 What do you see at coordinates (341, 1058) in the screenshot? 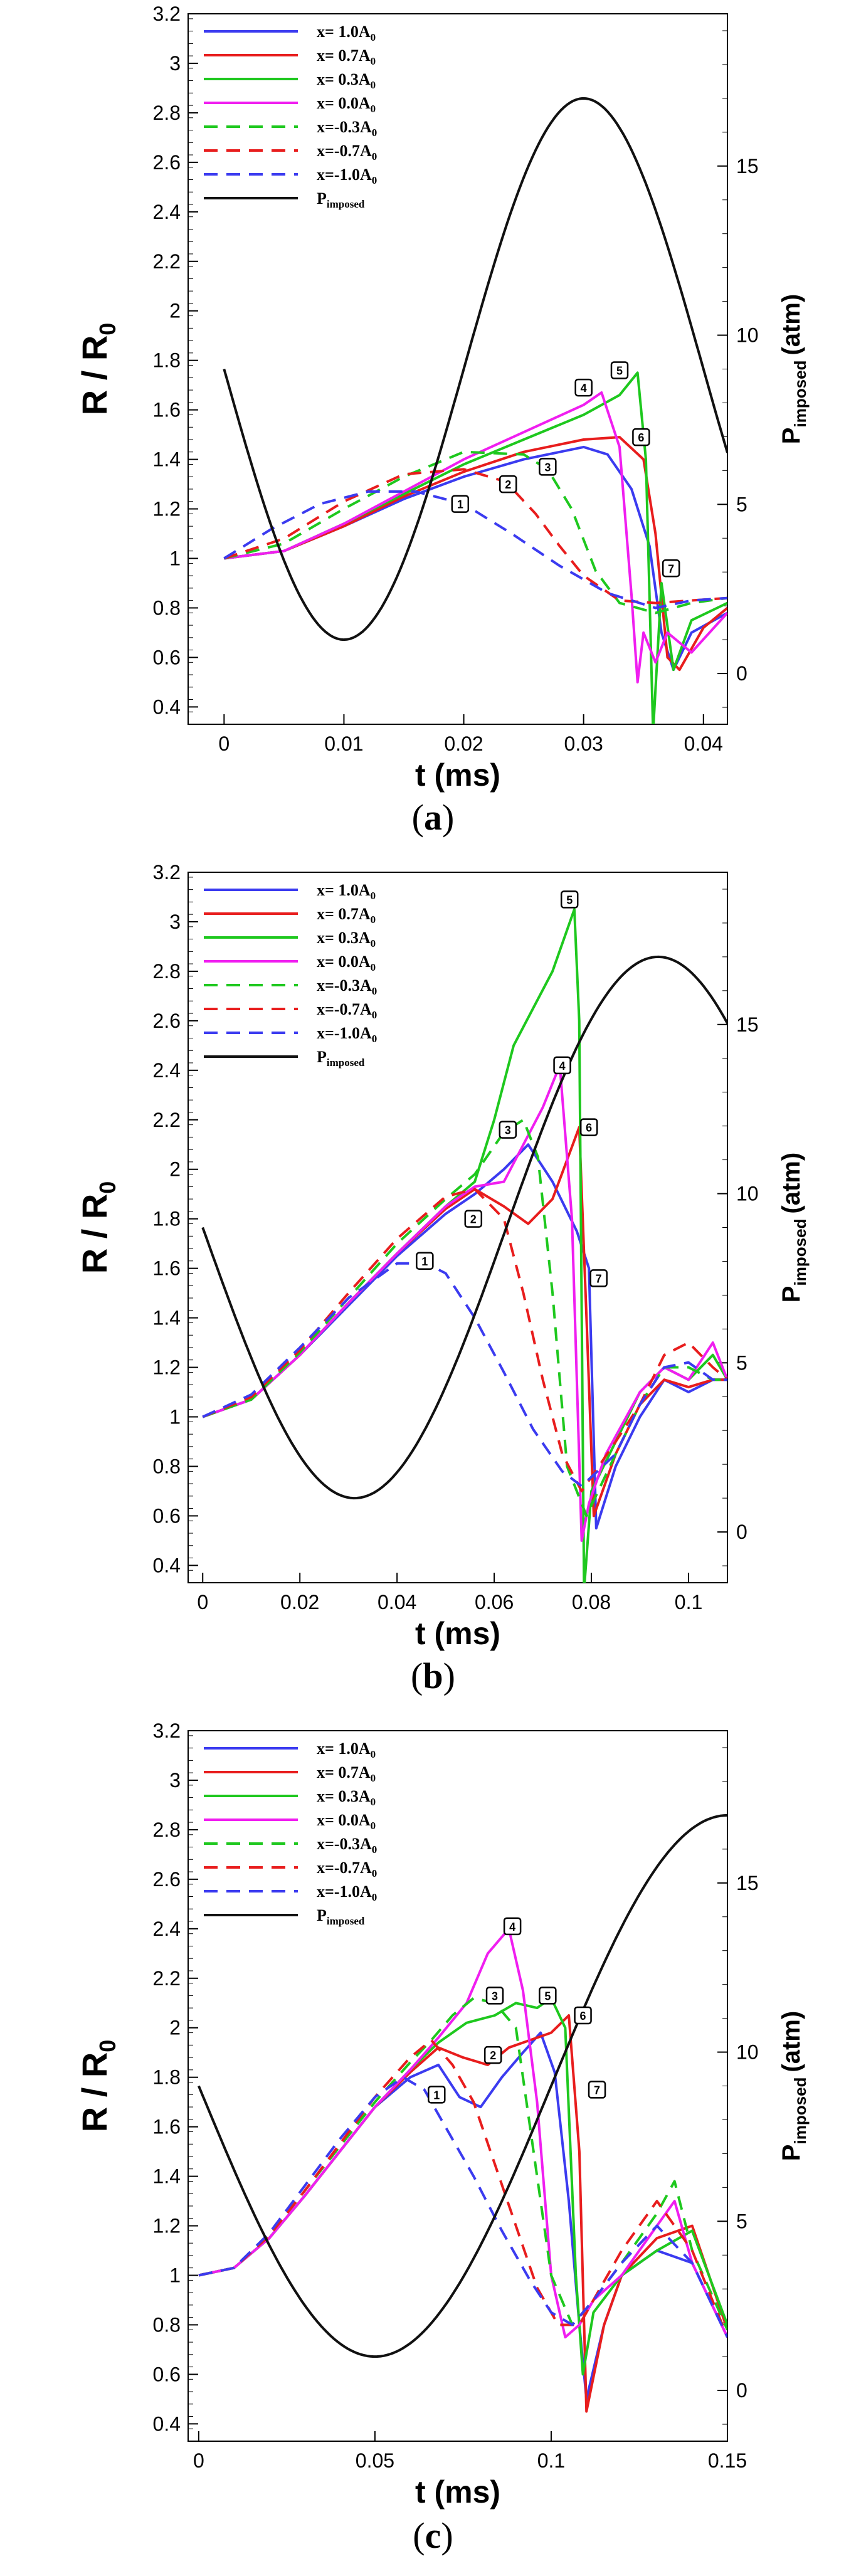
I see `chart-b-legend-label-7: Pimposed` at bounding box center [341, 1058].